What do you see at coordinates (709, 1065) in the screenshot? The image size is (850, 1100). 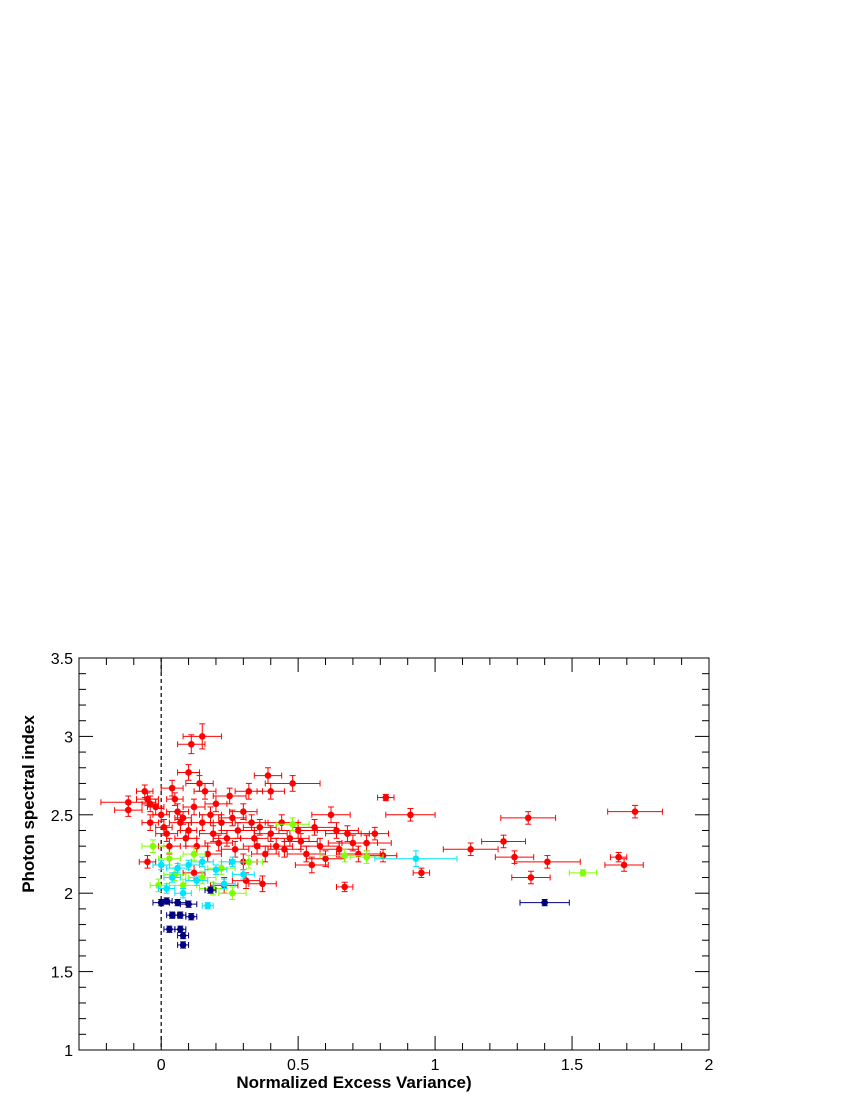 I see `x-tick-label: 2` at bounding box center [709, 1065].